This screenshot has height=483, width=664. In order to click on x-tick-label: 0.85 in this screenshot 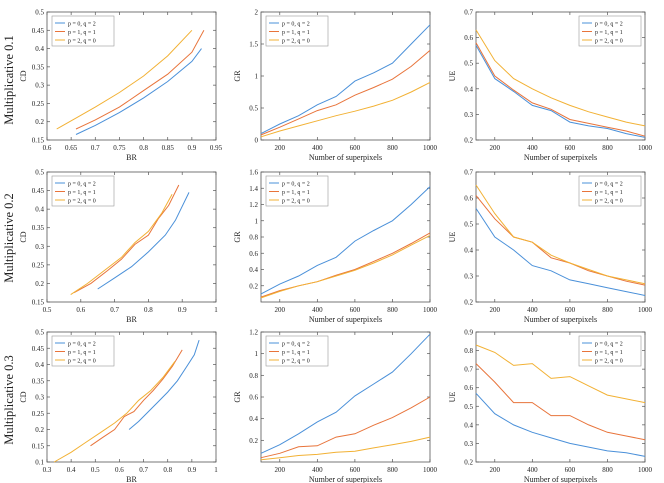, I will do `click(168, 148)`.